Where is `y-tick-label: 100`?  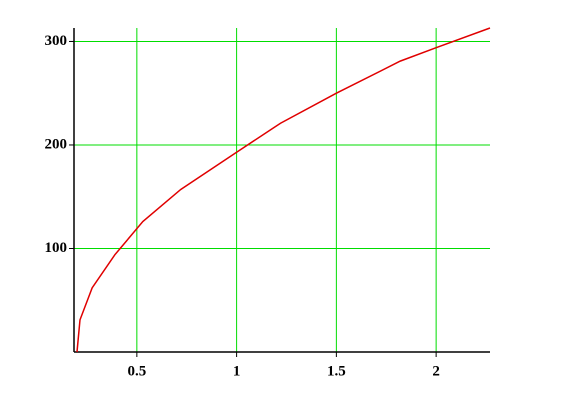
y-tick-label: 100 is located at coordinates (56, 248).